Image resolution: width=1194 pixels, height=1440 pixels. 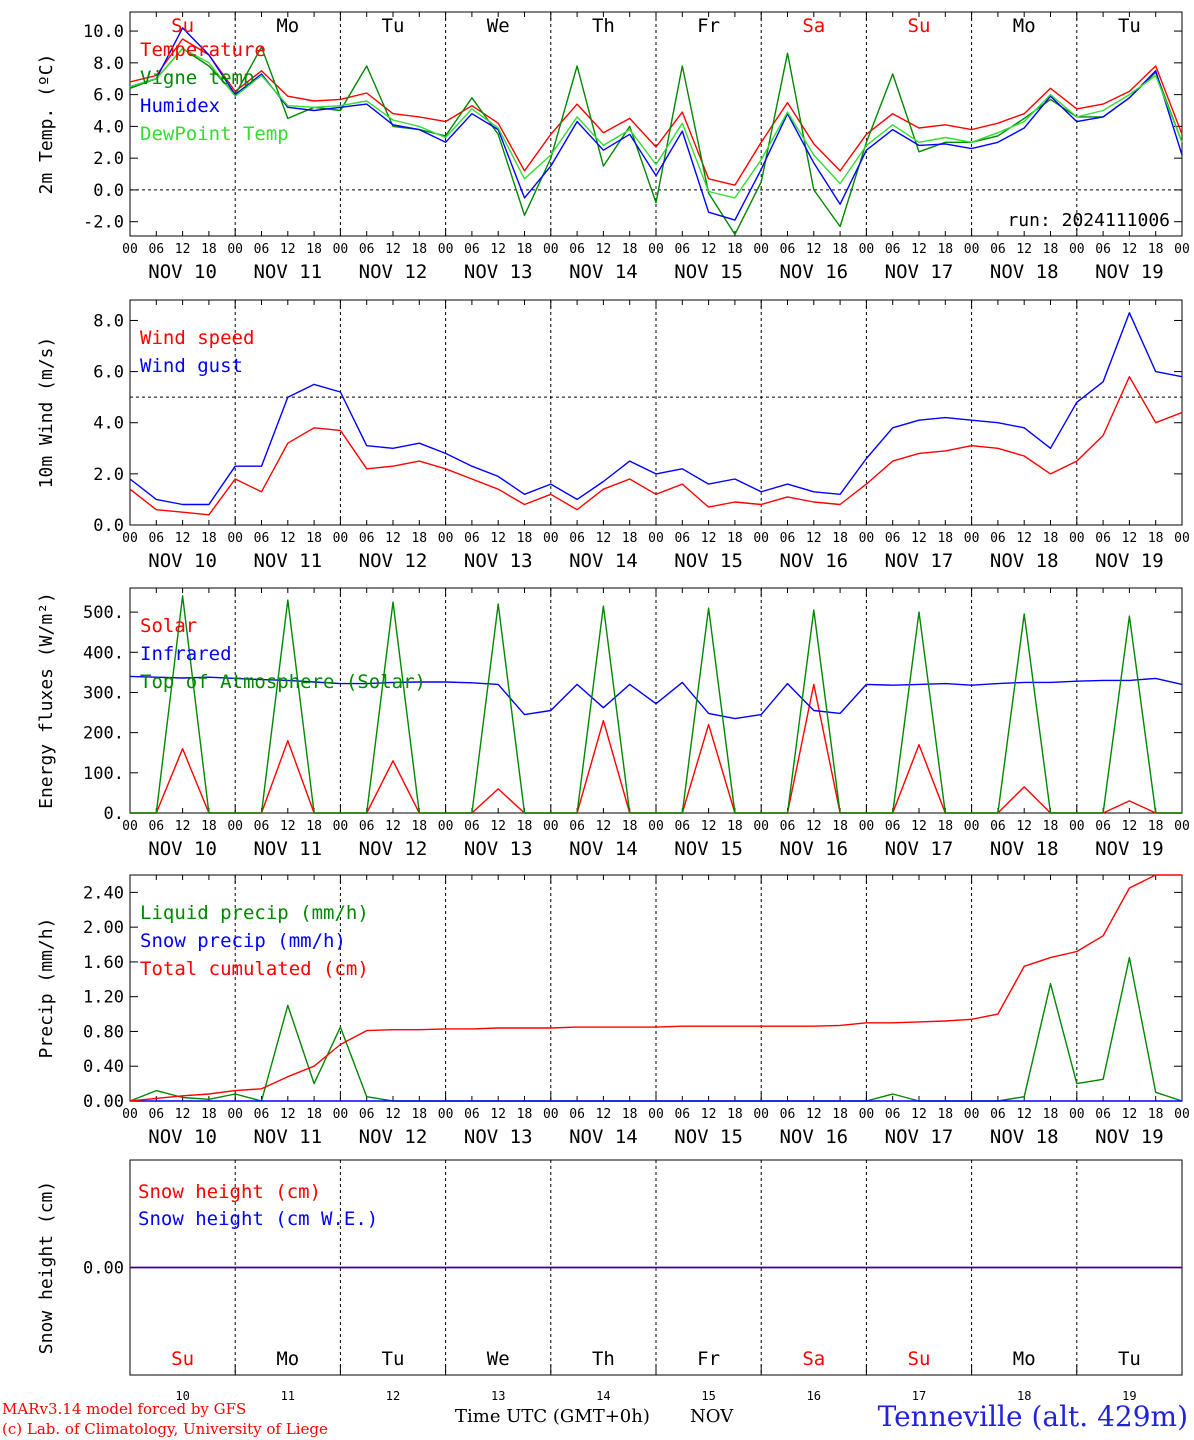 I want to click on y-tick-label: 2.00, so click(x=103, y=928).